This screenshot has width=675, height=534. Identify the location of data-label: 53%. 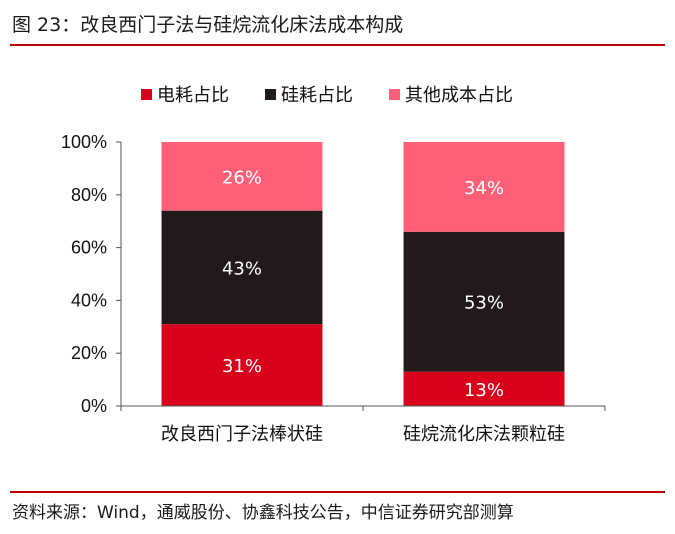
(484, 303).